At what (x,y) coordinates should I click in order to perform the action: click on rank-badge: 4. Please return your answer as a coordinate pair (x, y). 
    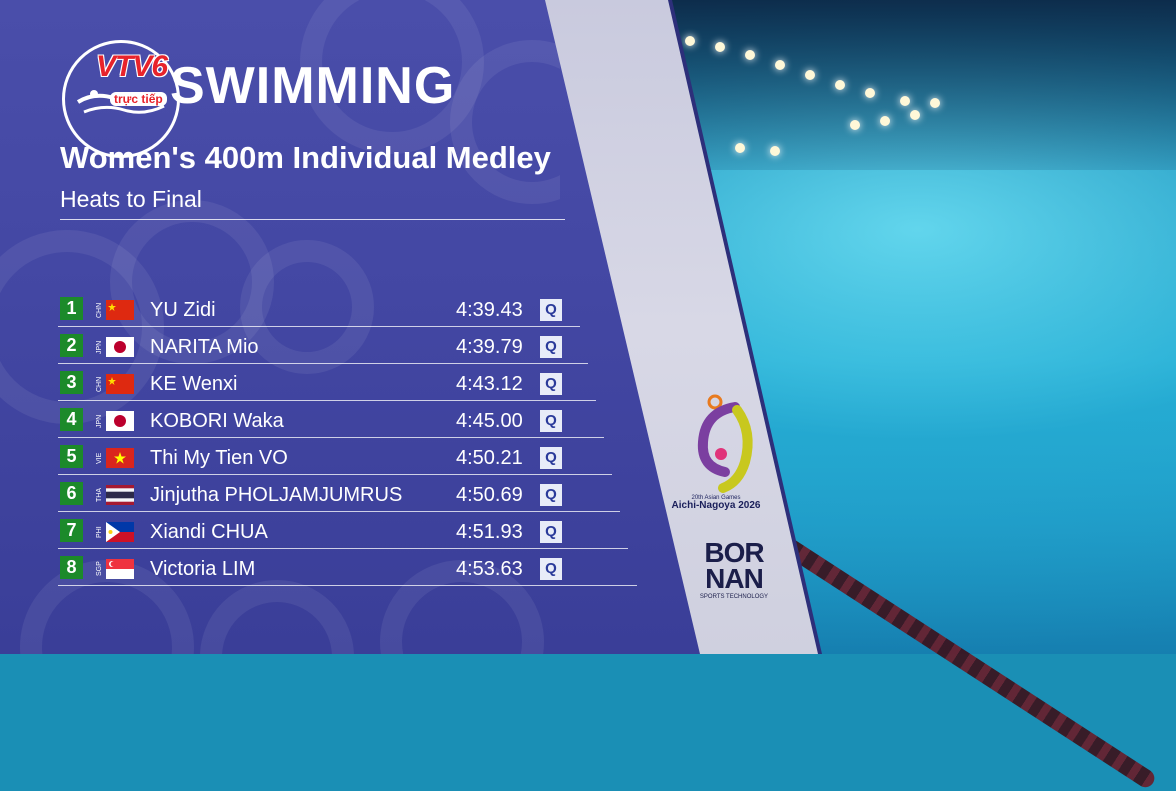
    Looking at the image, I should click on (71, 419).